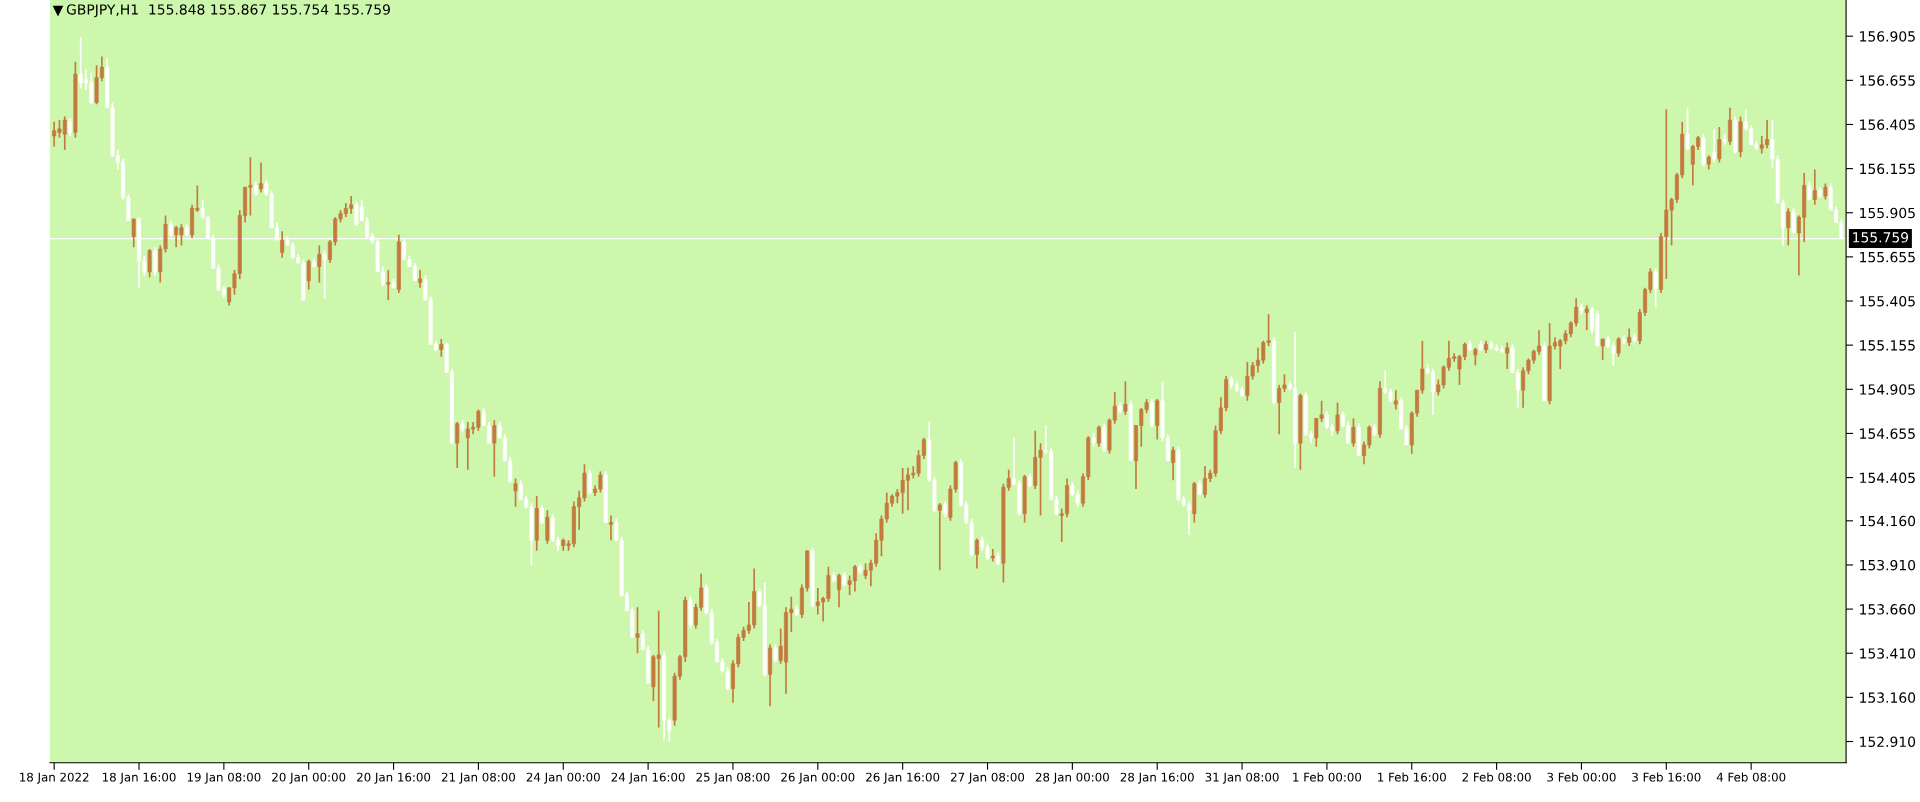 The image size is (1920, 802). I want to click on y-tick-label: 152.910, so click(1888, 741).